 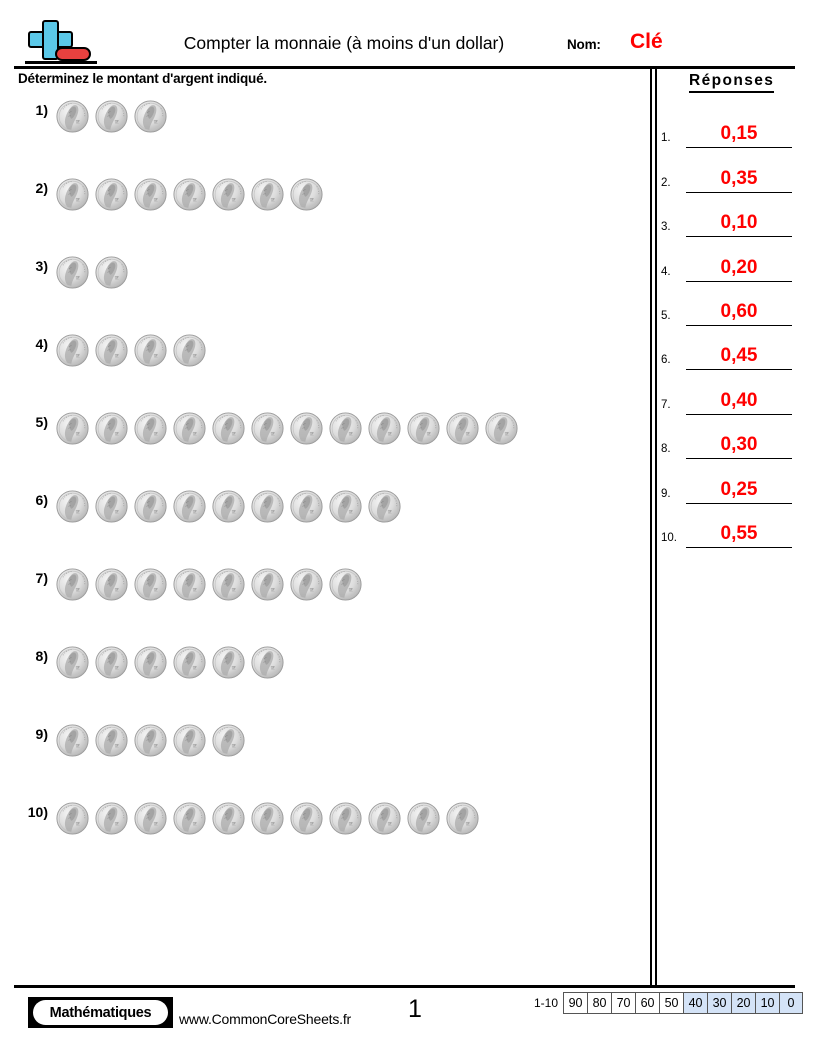 I want to click on grading-scale-cell: 50, so click(x=671, y=1003).